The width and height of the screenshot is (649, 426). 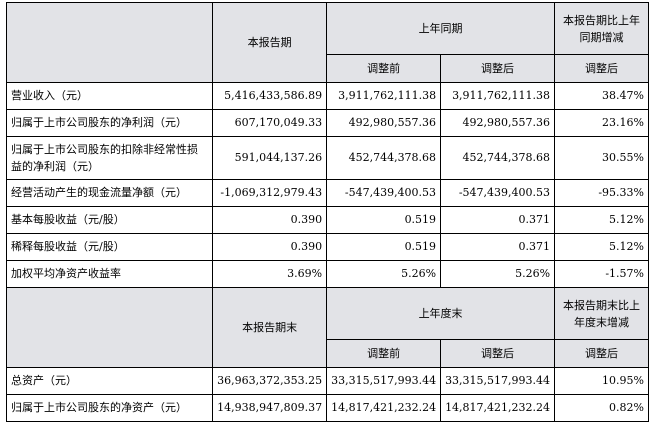 What do you see at coordinates (109, 96) in the screenshot?
I see `row-label: 营业收入（元）` at bounding box center [109, 96].